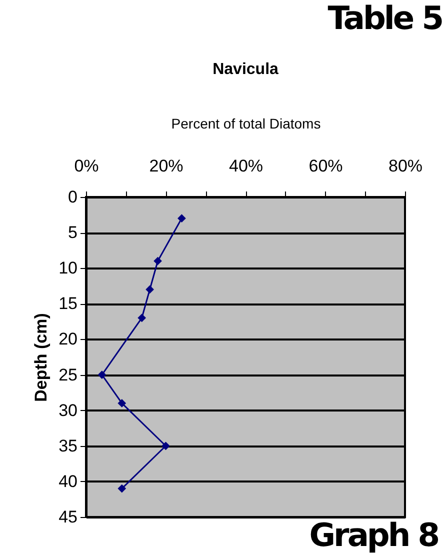 The image size is (448, 554). I want to click on y-tick-label: 10, so click(68, 268).